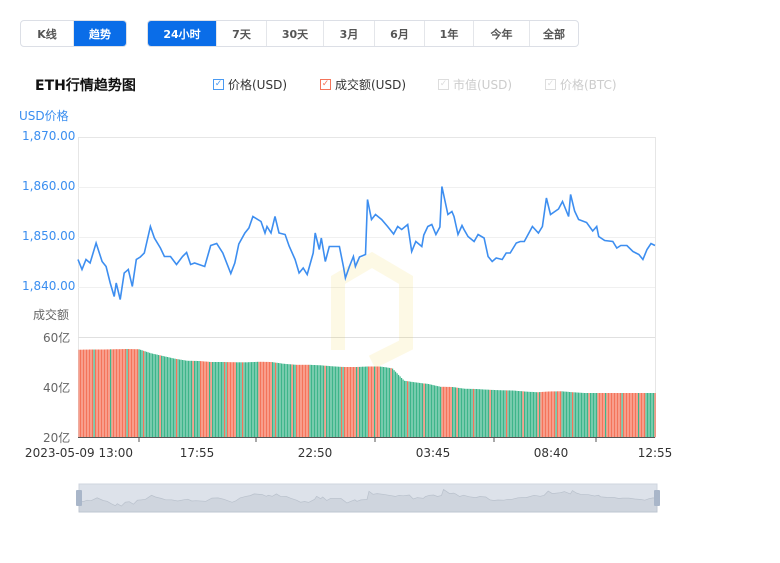 Image resolution: width=780 pixels, height=563 pixels. Describe the element at coordinates (349, 33) in the screenshot. I see `tab-3m: 3月` at that location.